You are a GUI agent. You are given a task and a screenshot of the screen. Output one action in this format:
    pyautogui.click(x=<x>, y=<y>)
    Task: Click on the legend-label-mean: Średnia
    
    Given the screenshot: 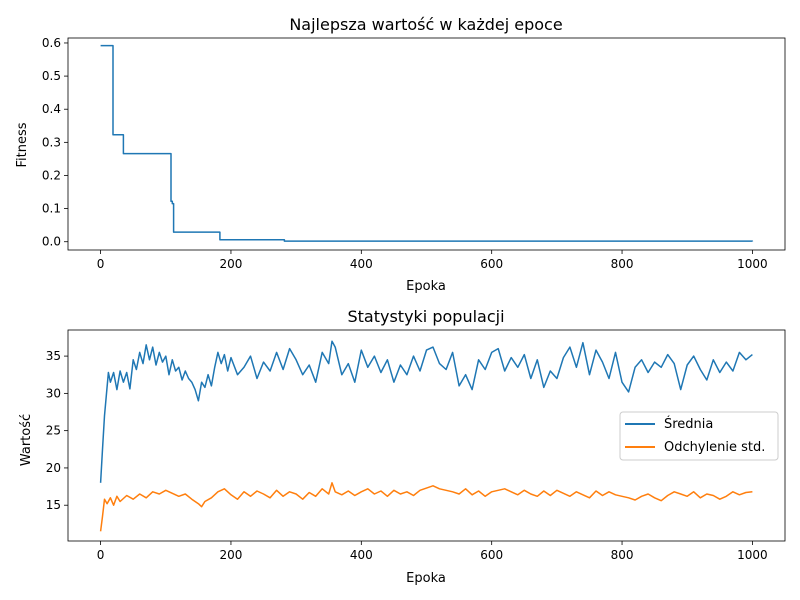 What is the action you would take?
    pyautogui.click(x=688, y=424)
    